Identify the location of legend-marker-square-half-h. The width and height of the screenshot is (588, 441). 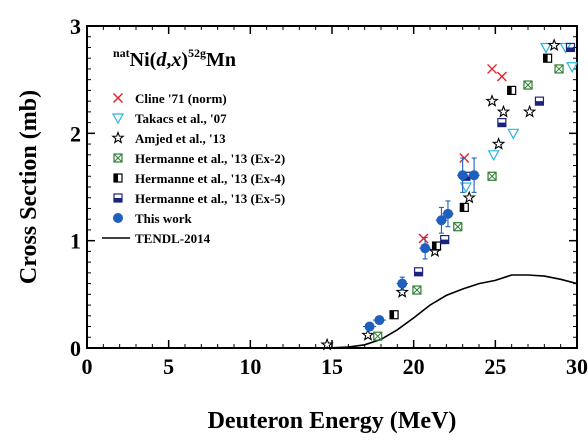
(118, 198).